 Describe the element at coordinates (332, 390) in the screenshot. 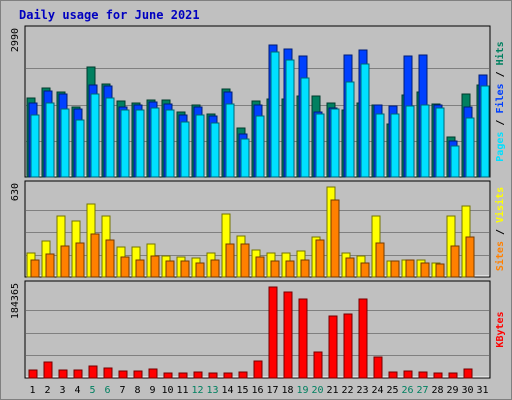

I see `x-tick-day-21: 21` at that location.